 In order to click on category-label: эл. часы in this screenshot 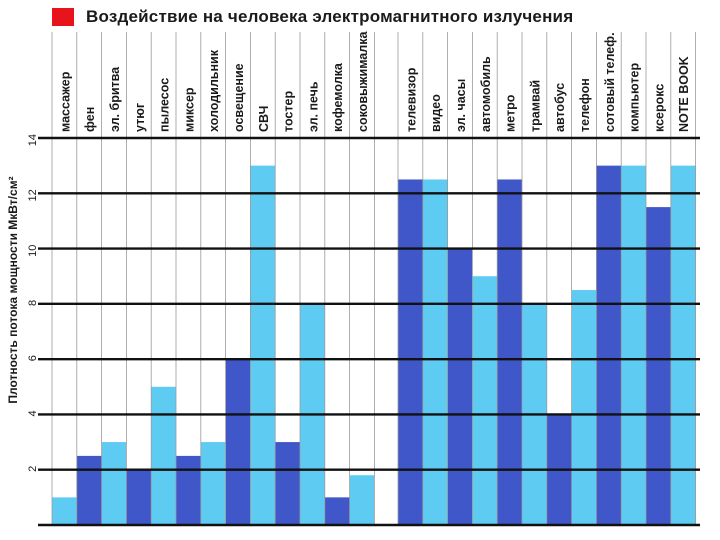, I will do `click(461, 105)`.